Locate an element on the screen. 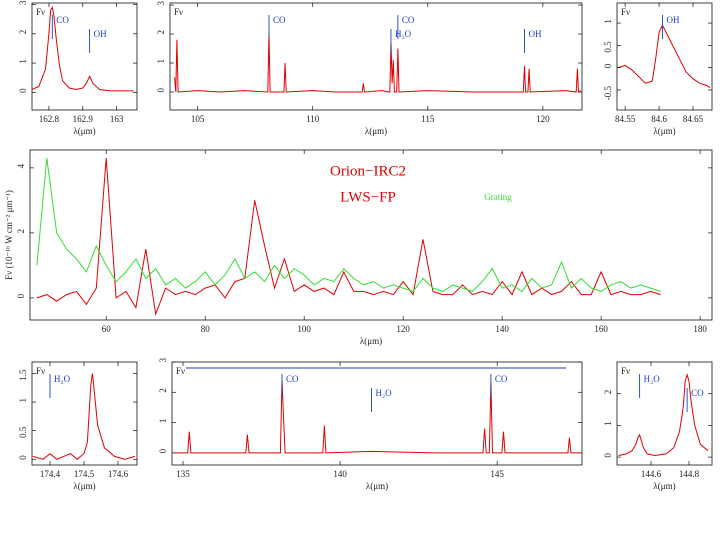 The width and height of the screenshot is (720, 540). x-tick-label: 162.9 is located at coordinates (83, 119).